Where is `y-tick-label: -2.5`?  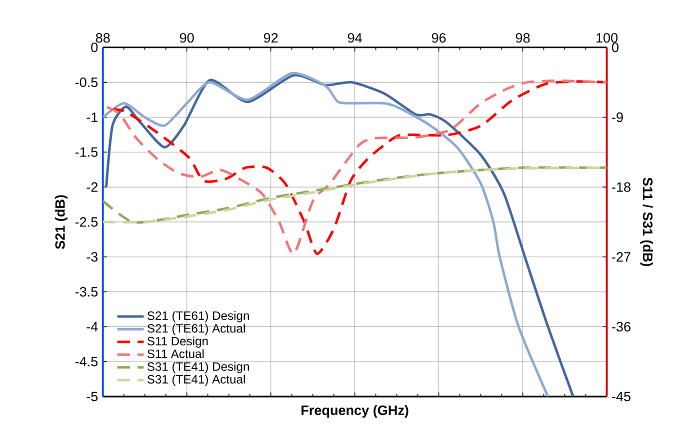 y-tick-label: -2.5 is located at coordinates (86, 221).